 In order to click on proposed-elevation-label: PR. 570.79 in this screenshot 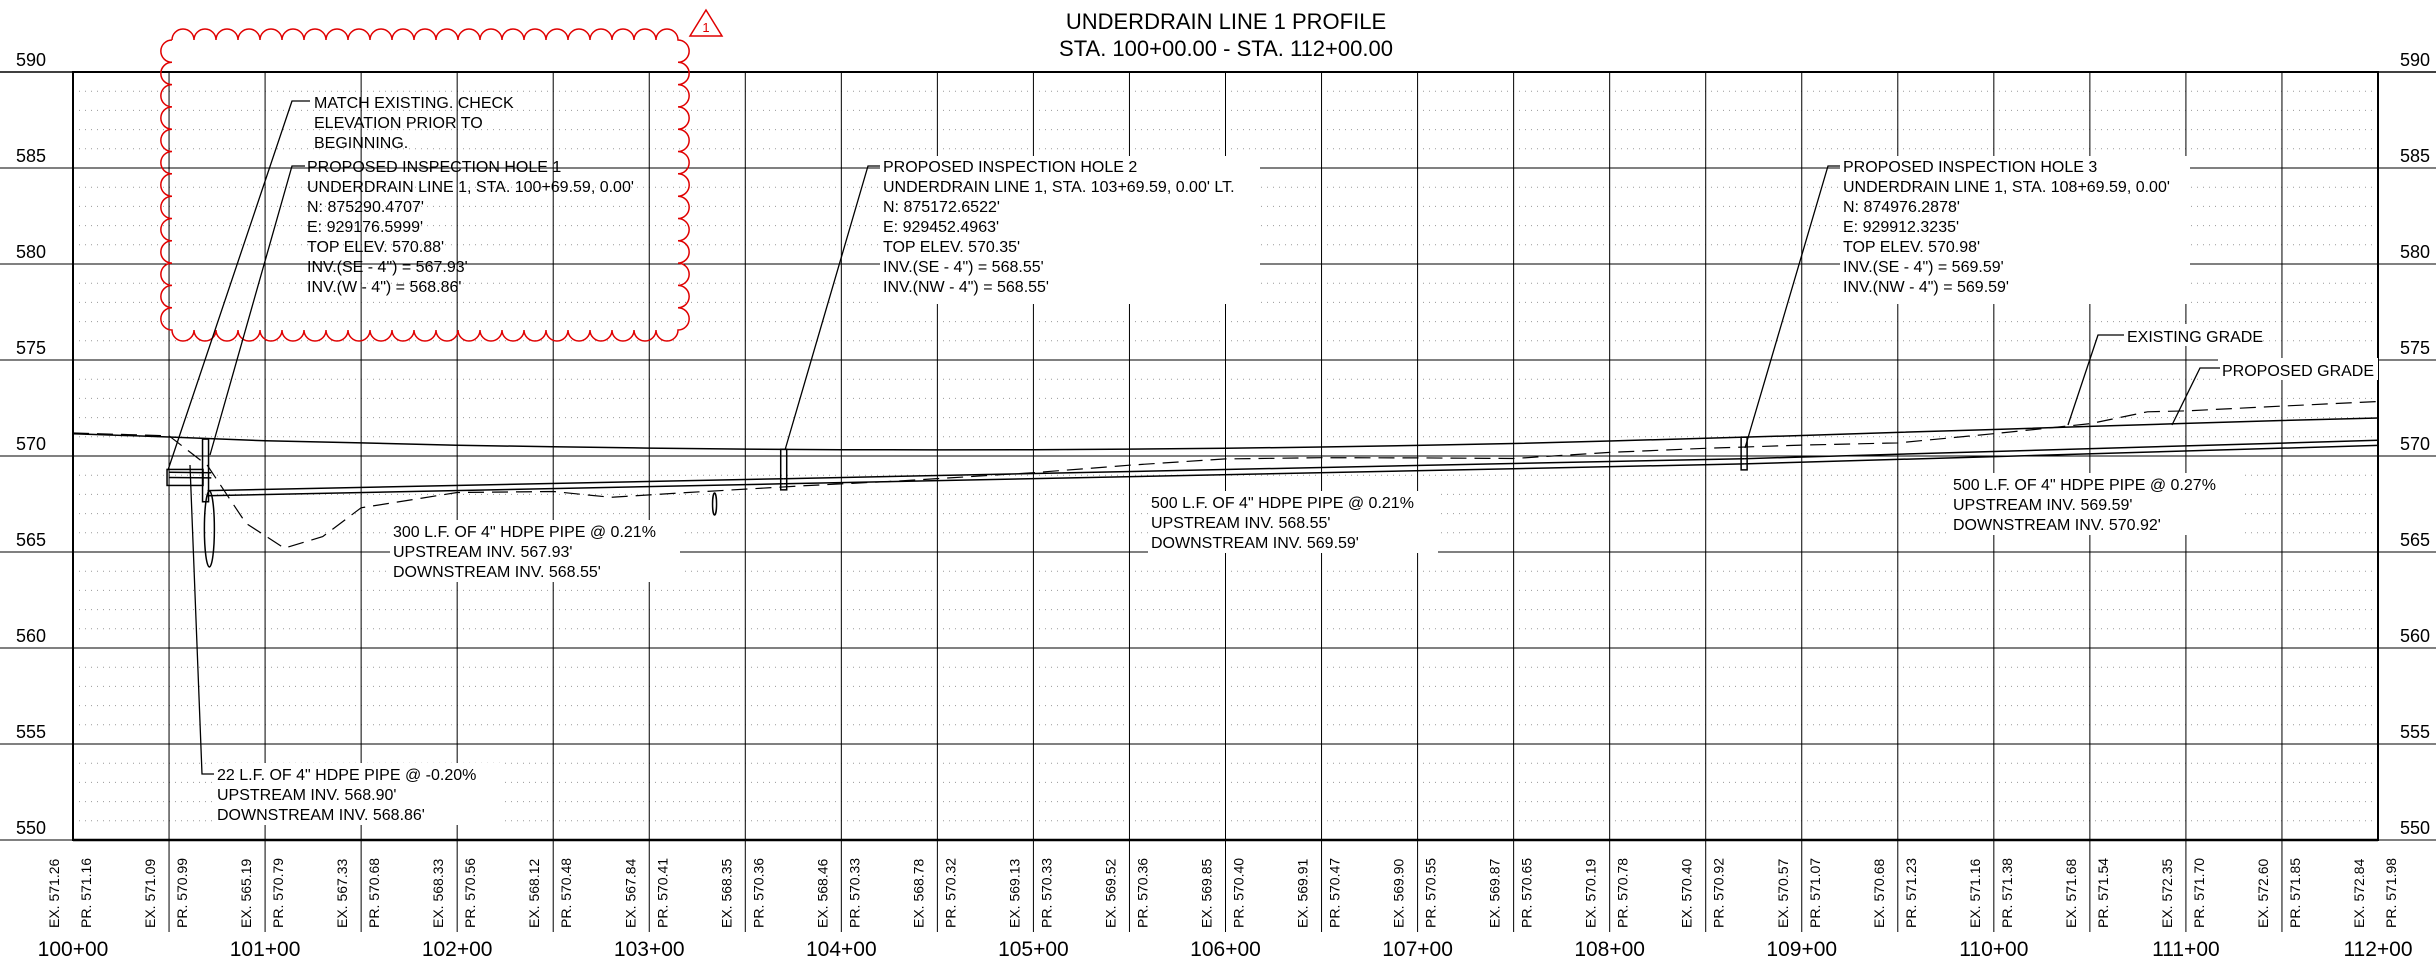, I will do `click(278, 893)`.